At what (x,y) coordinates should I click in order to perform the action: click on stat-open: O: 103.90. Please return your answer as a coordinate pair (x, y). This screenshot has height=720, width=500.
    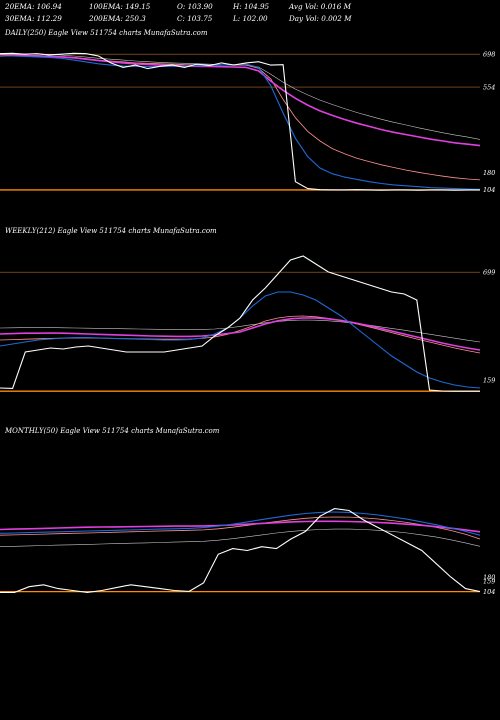
    Looking at the image, I should click on (195, 6).